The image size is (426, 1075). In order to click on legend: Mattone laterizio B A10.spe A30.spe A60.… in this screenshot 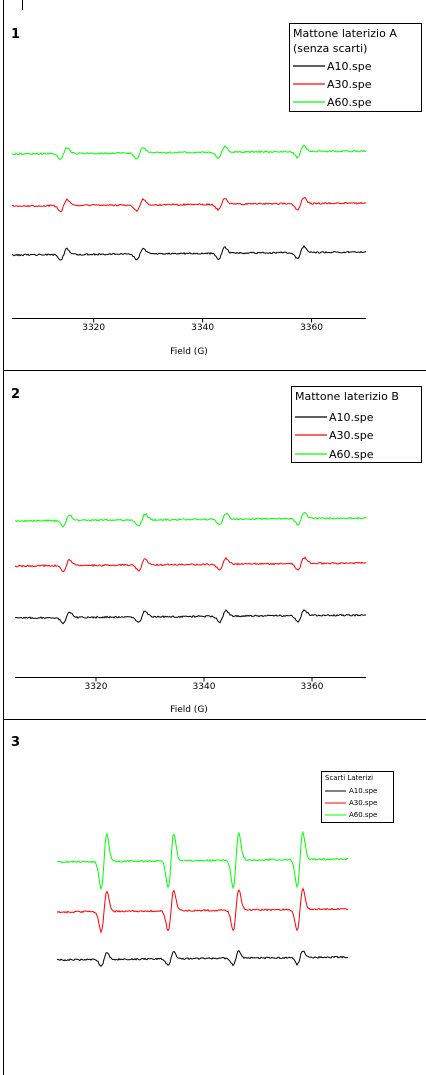, I will do `click(356, 424)`.